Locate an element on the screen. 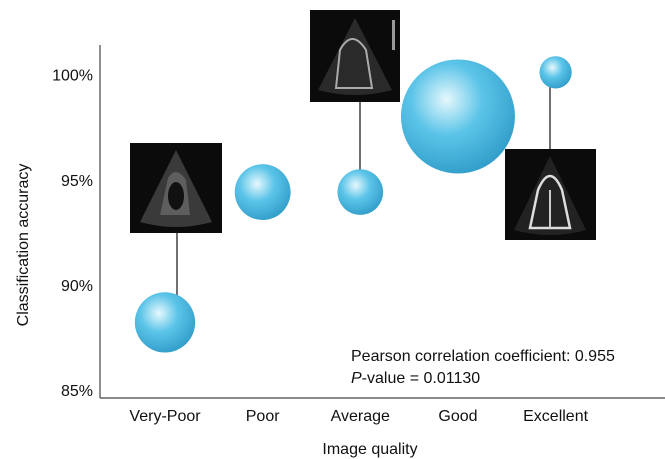 The height and width of the screenshot is (459, 665). y-tick-label: 90% is located at coordinates (77, 286).